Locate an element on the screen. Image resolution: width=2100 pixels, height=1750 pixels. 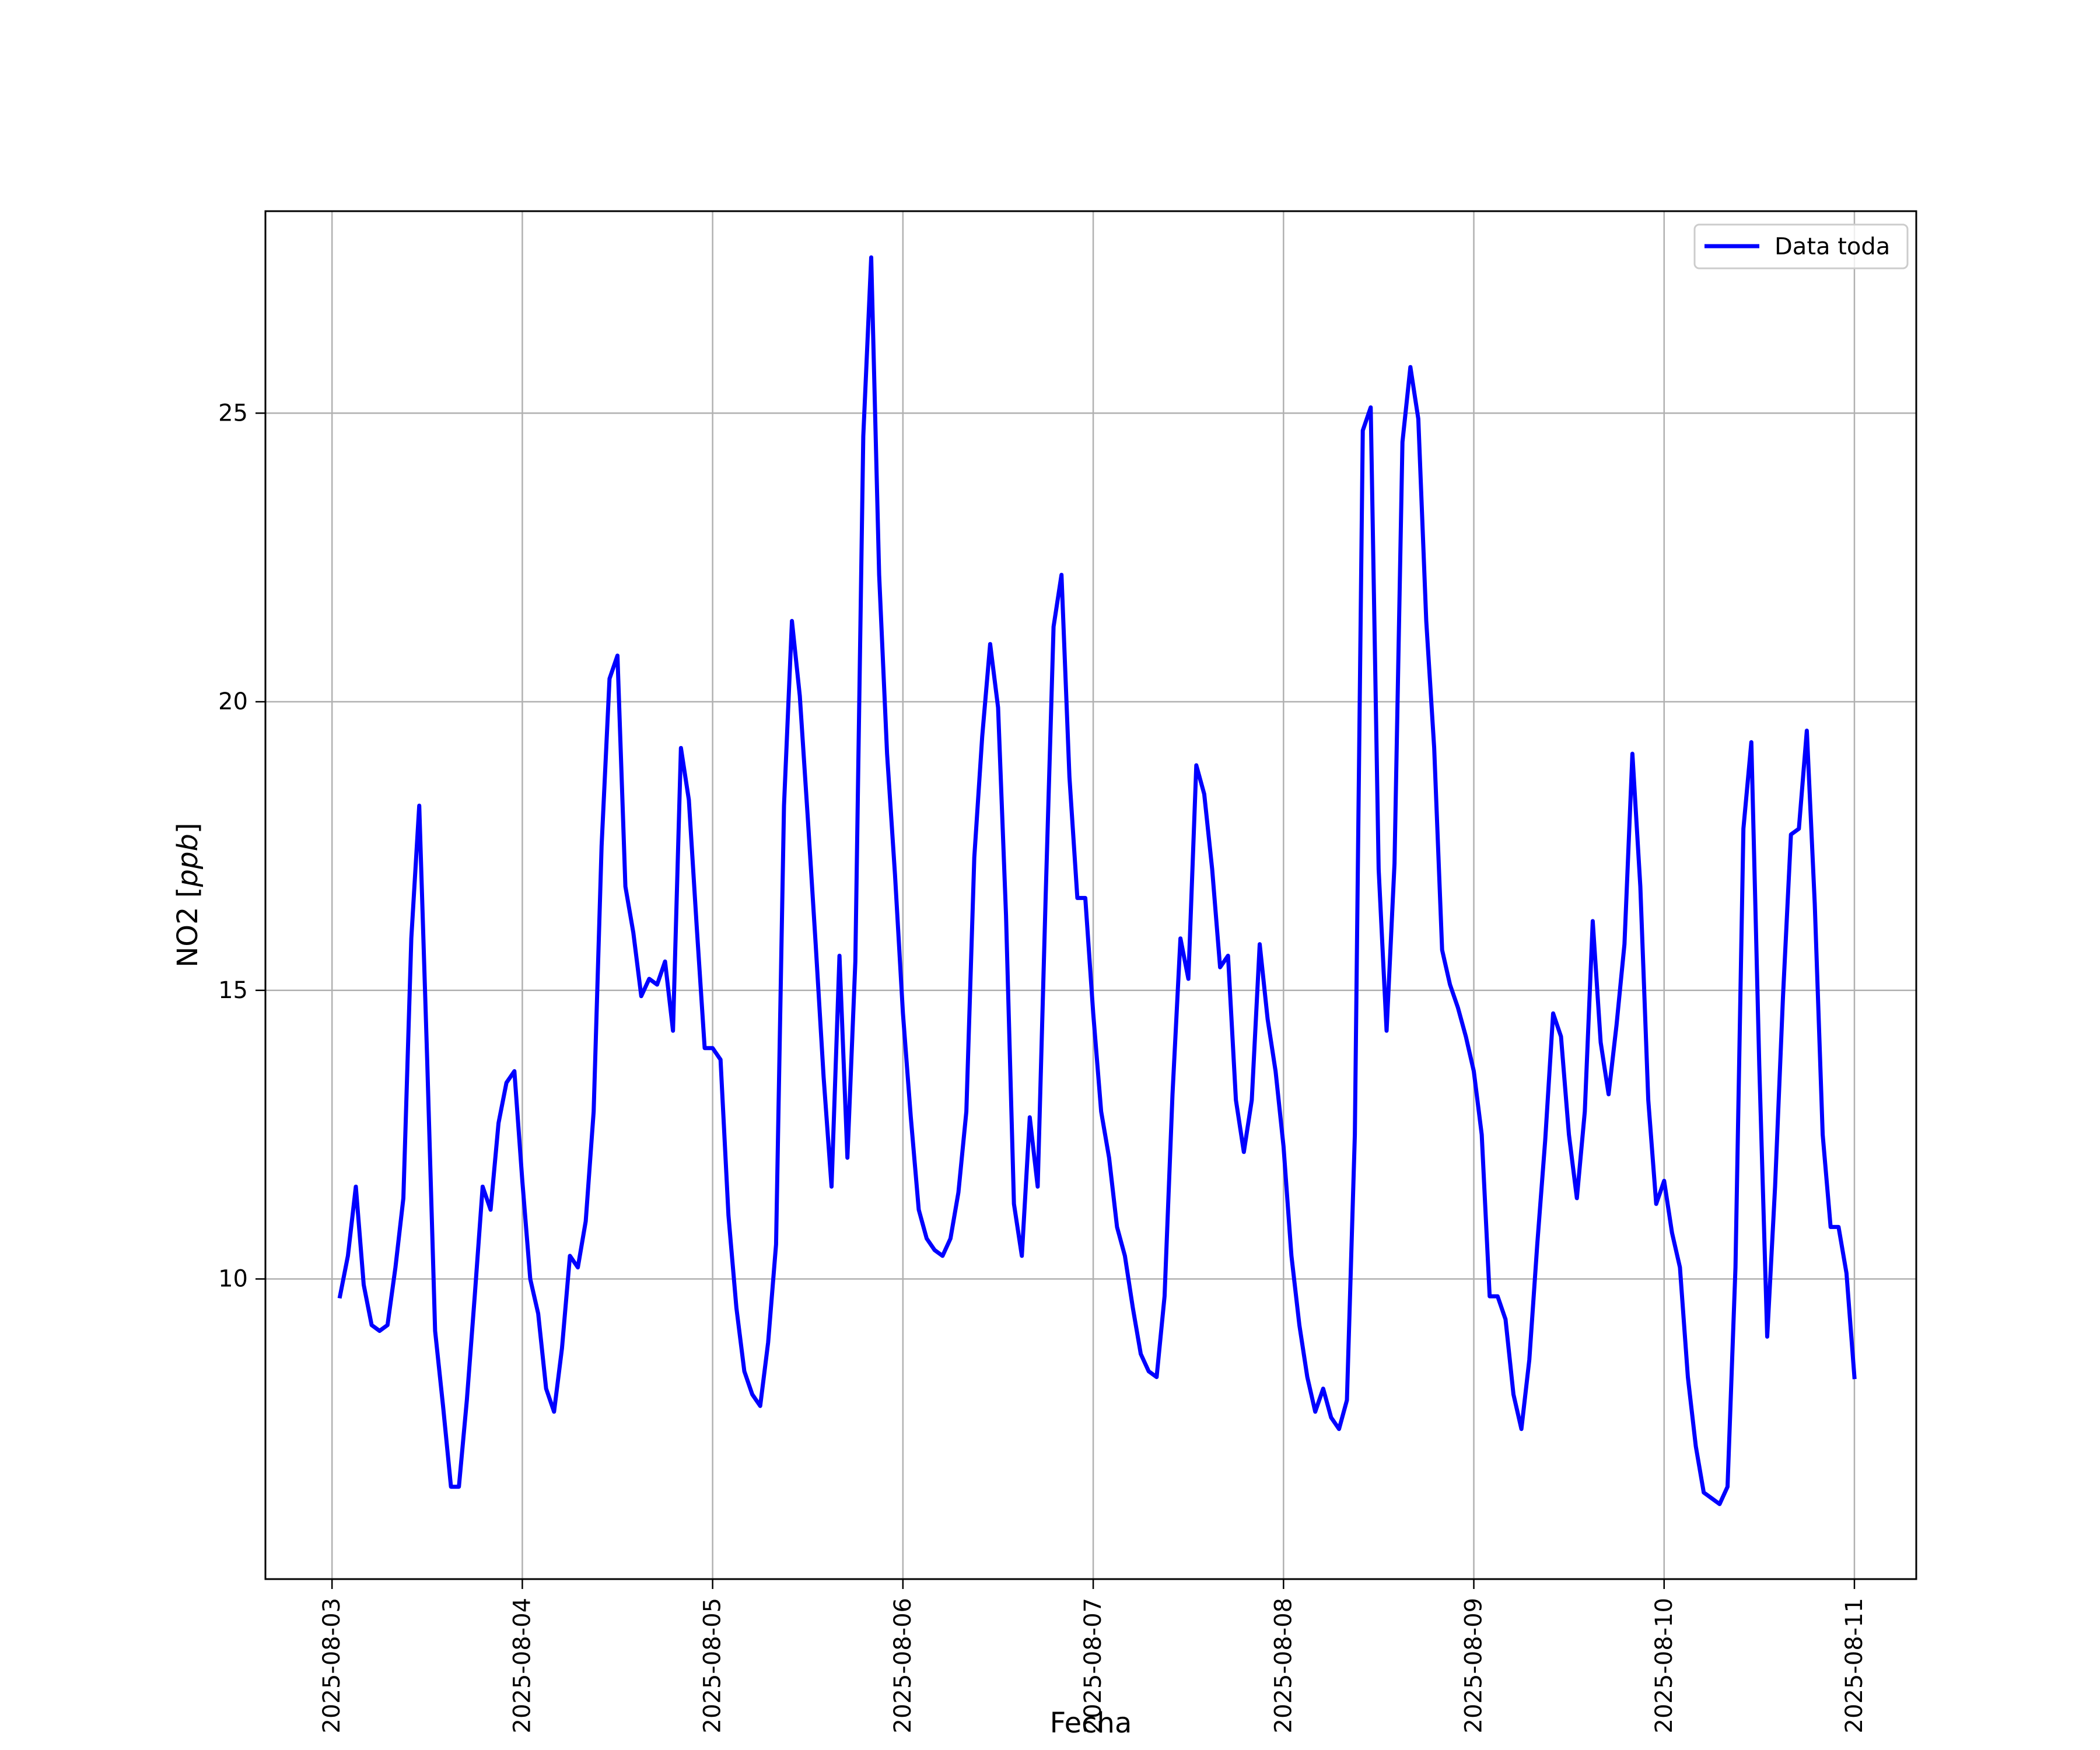
y-axis-label-close: ] is located at coordinates (188, 828).